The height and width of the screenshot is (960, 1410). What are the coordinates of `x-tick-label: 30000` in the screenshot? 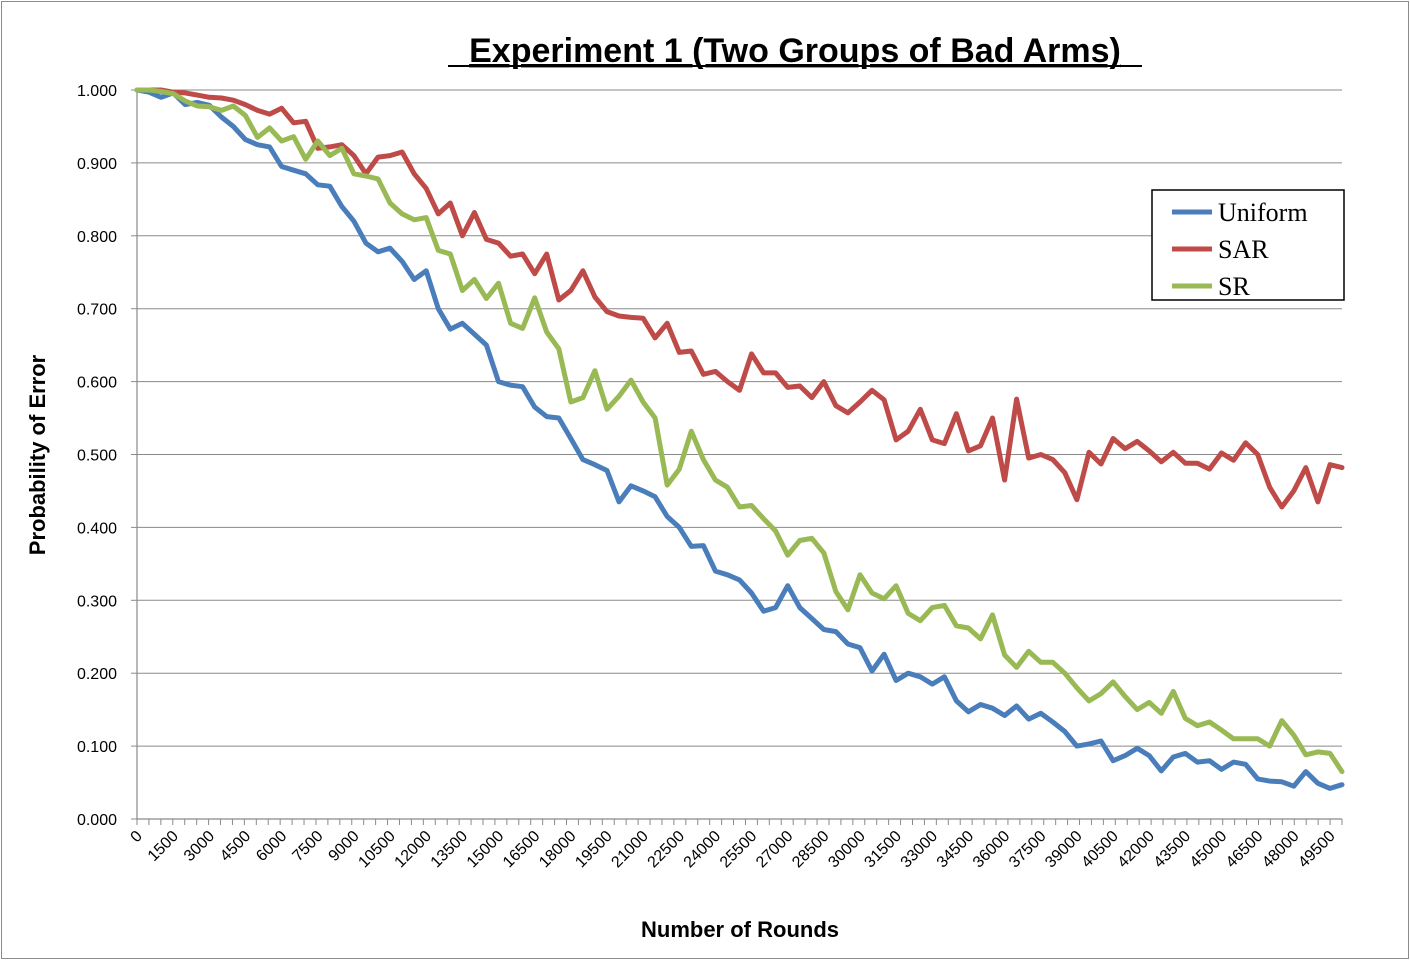 It's located at (847, 850).